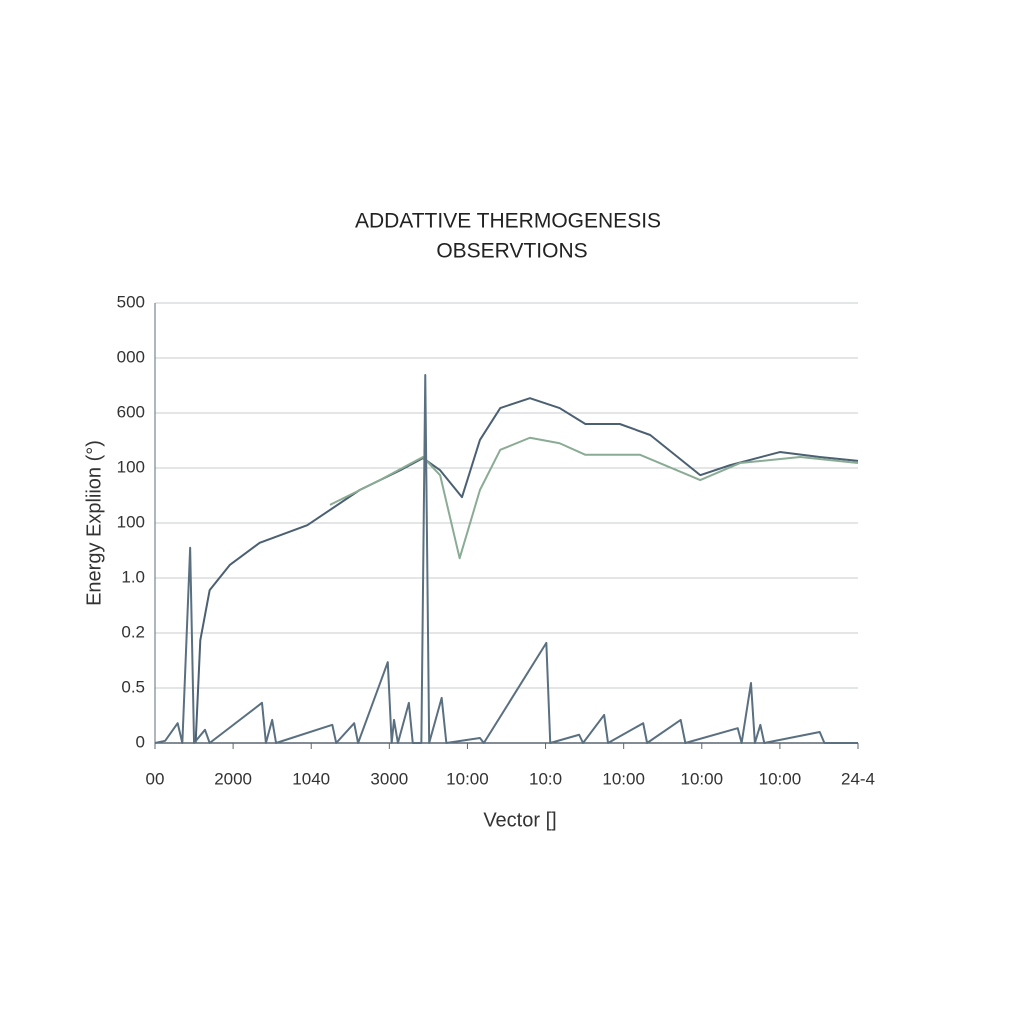  Describe the element at coordinates (131, 301) in the screenshot. I see `y-tick-label: 500` at that location.